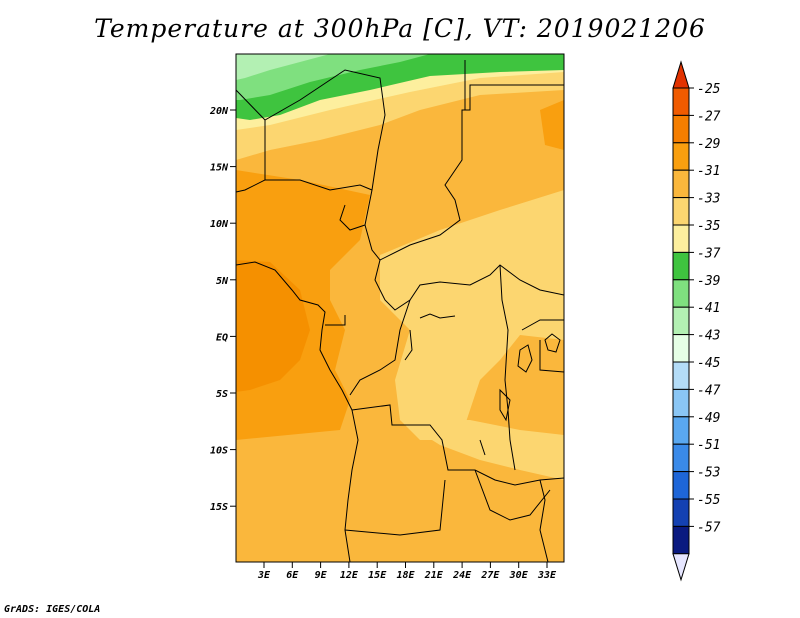  I want to click on colorbar-label: -43, so click(708, 336).